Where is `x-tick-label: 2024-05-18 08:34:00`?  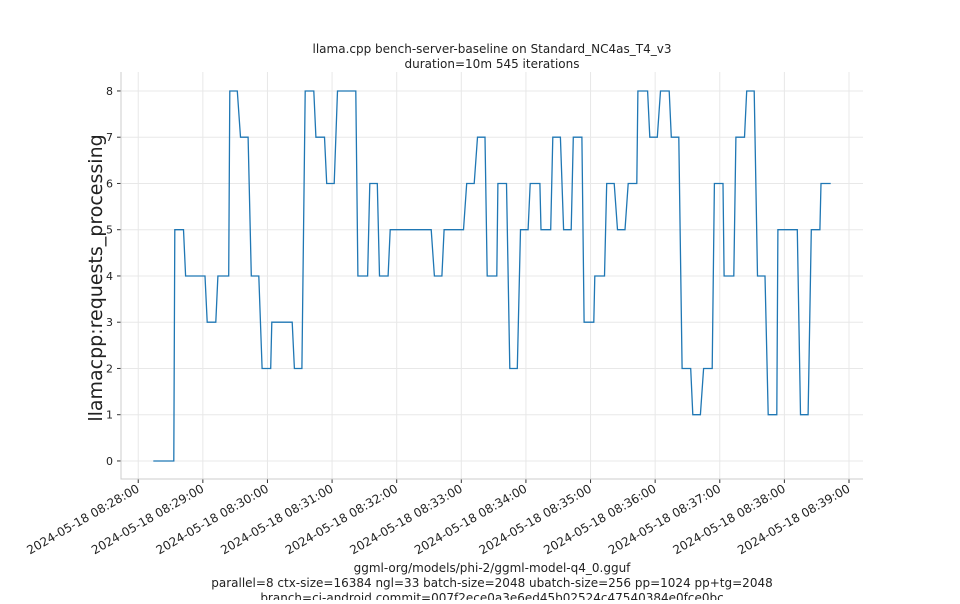
x-tick-label: 2024-05-18 08:34:00 is located at coordinates (470, 519).